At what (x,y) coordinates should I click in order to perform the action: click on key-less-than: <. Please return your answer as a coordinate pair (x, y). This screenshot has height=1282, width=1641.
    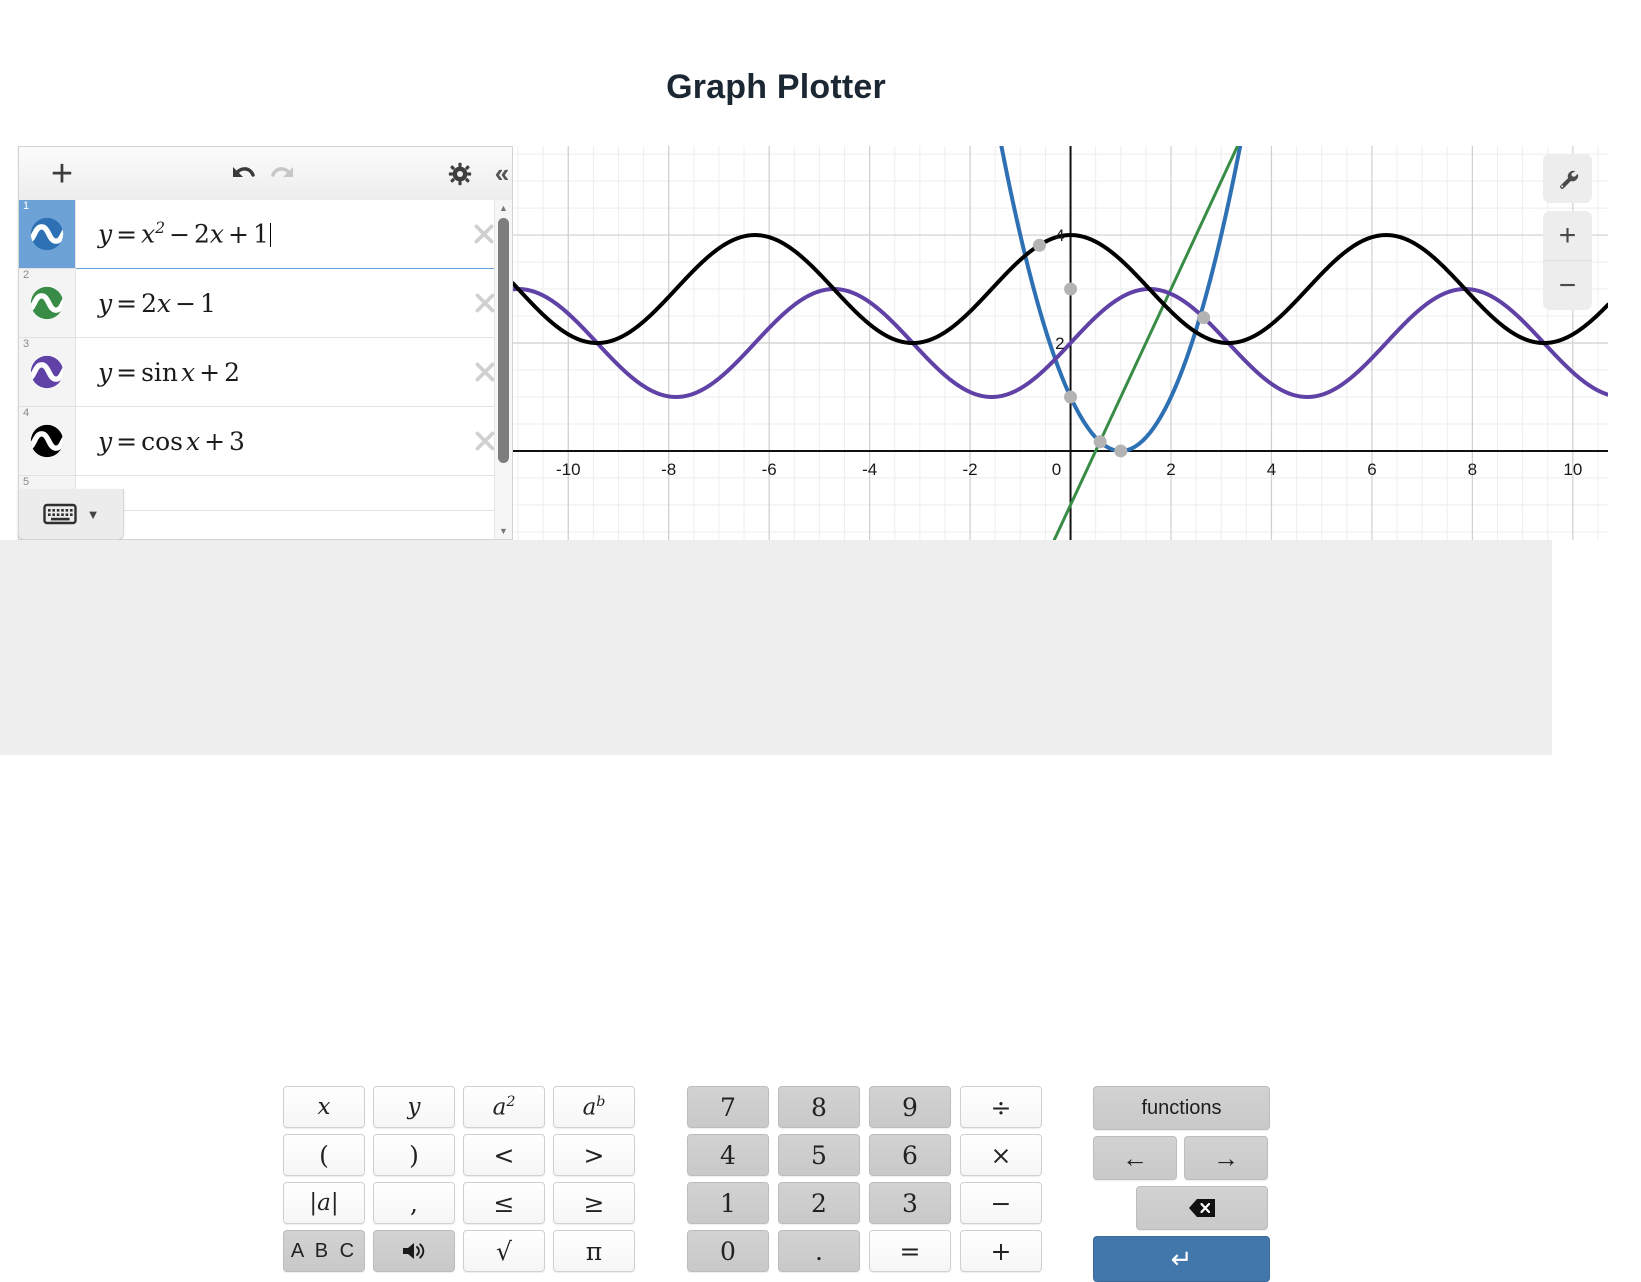
    Looking at the image, I should click on (504, 1155).